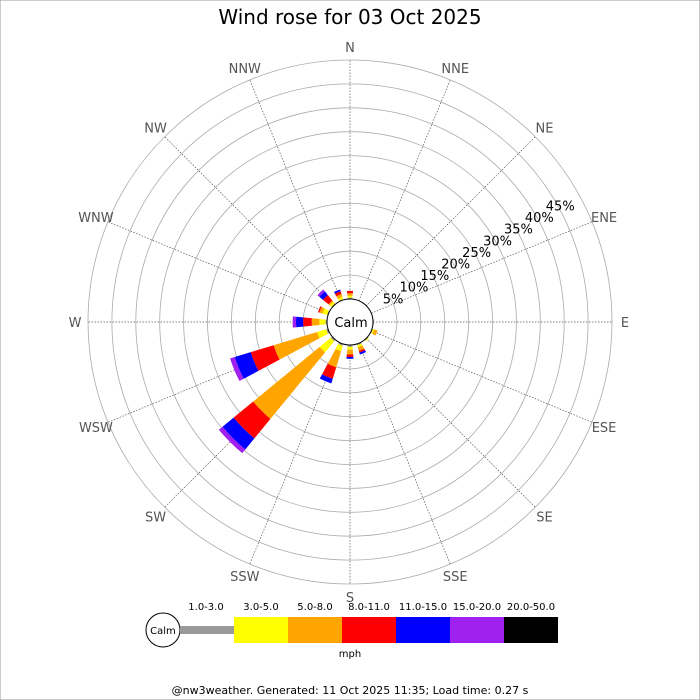  Describe the element at coordinates (369, 607) in the screenshot. I see `legend-label-8.0-11.0: 8.0-11.0` at that location.